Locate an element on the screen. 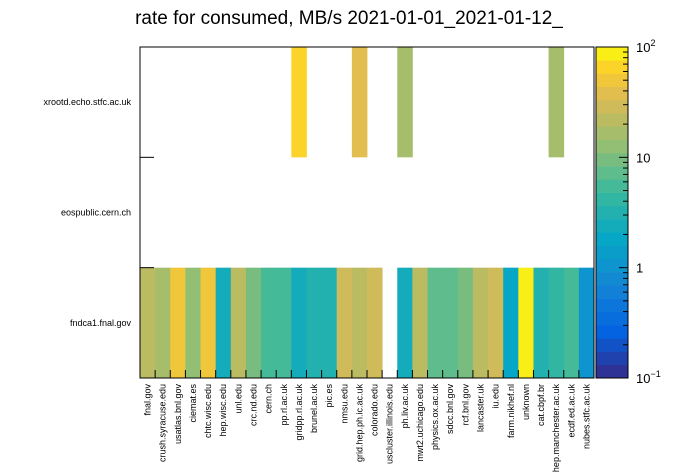 Image resolution: width=698 pixels, height=474 pixels. x-tick-label: pp.rl.ac.uk is located at coordinates (284, 405).